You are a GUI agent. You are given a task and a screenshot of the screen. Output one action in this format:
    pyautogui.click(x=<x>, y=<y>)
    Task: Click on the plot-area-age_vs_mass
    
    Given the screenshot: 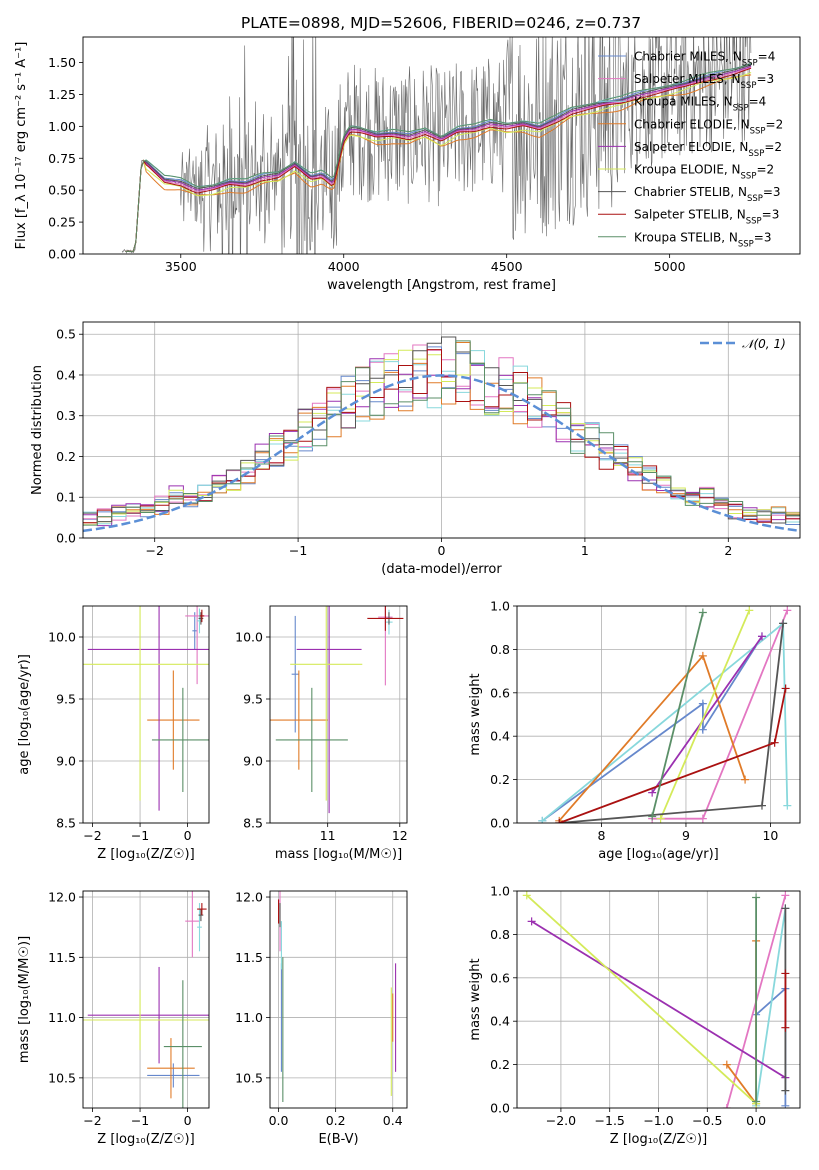 What is the action you would take?
    pyautogui.click(x=337, y=710)
    